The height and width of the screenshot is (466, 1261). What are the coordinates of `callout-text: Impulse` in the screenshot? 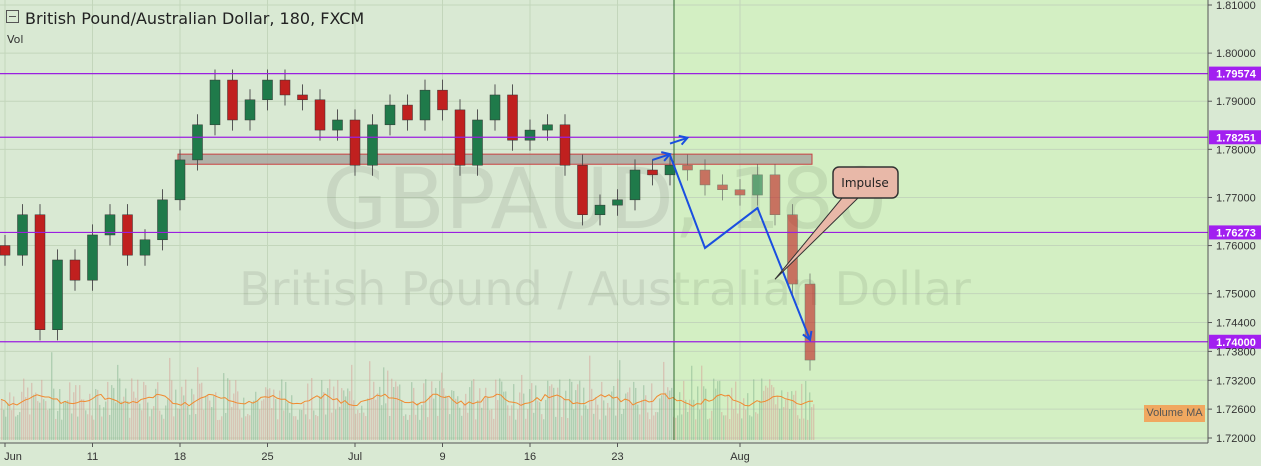 It's located at (864, 183).